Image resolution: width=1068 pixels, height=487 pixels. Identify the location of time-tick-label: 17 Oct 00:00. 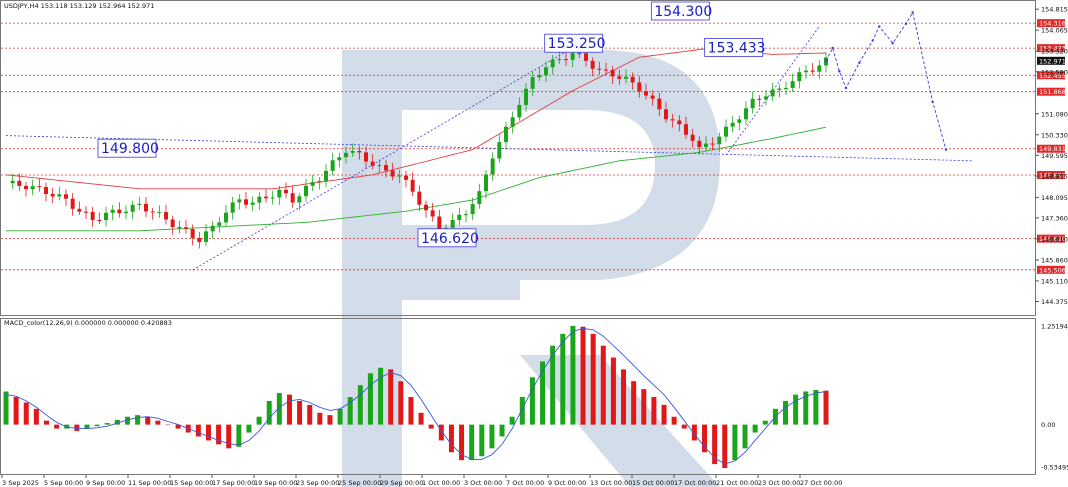
(695, 483).